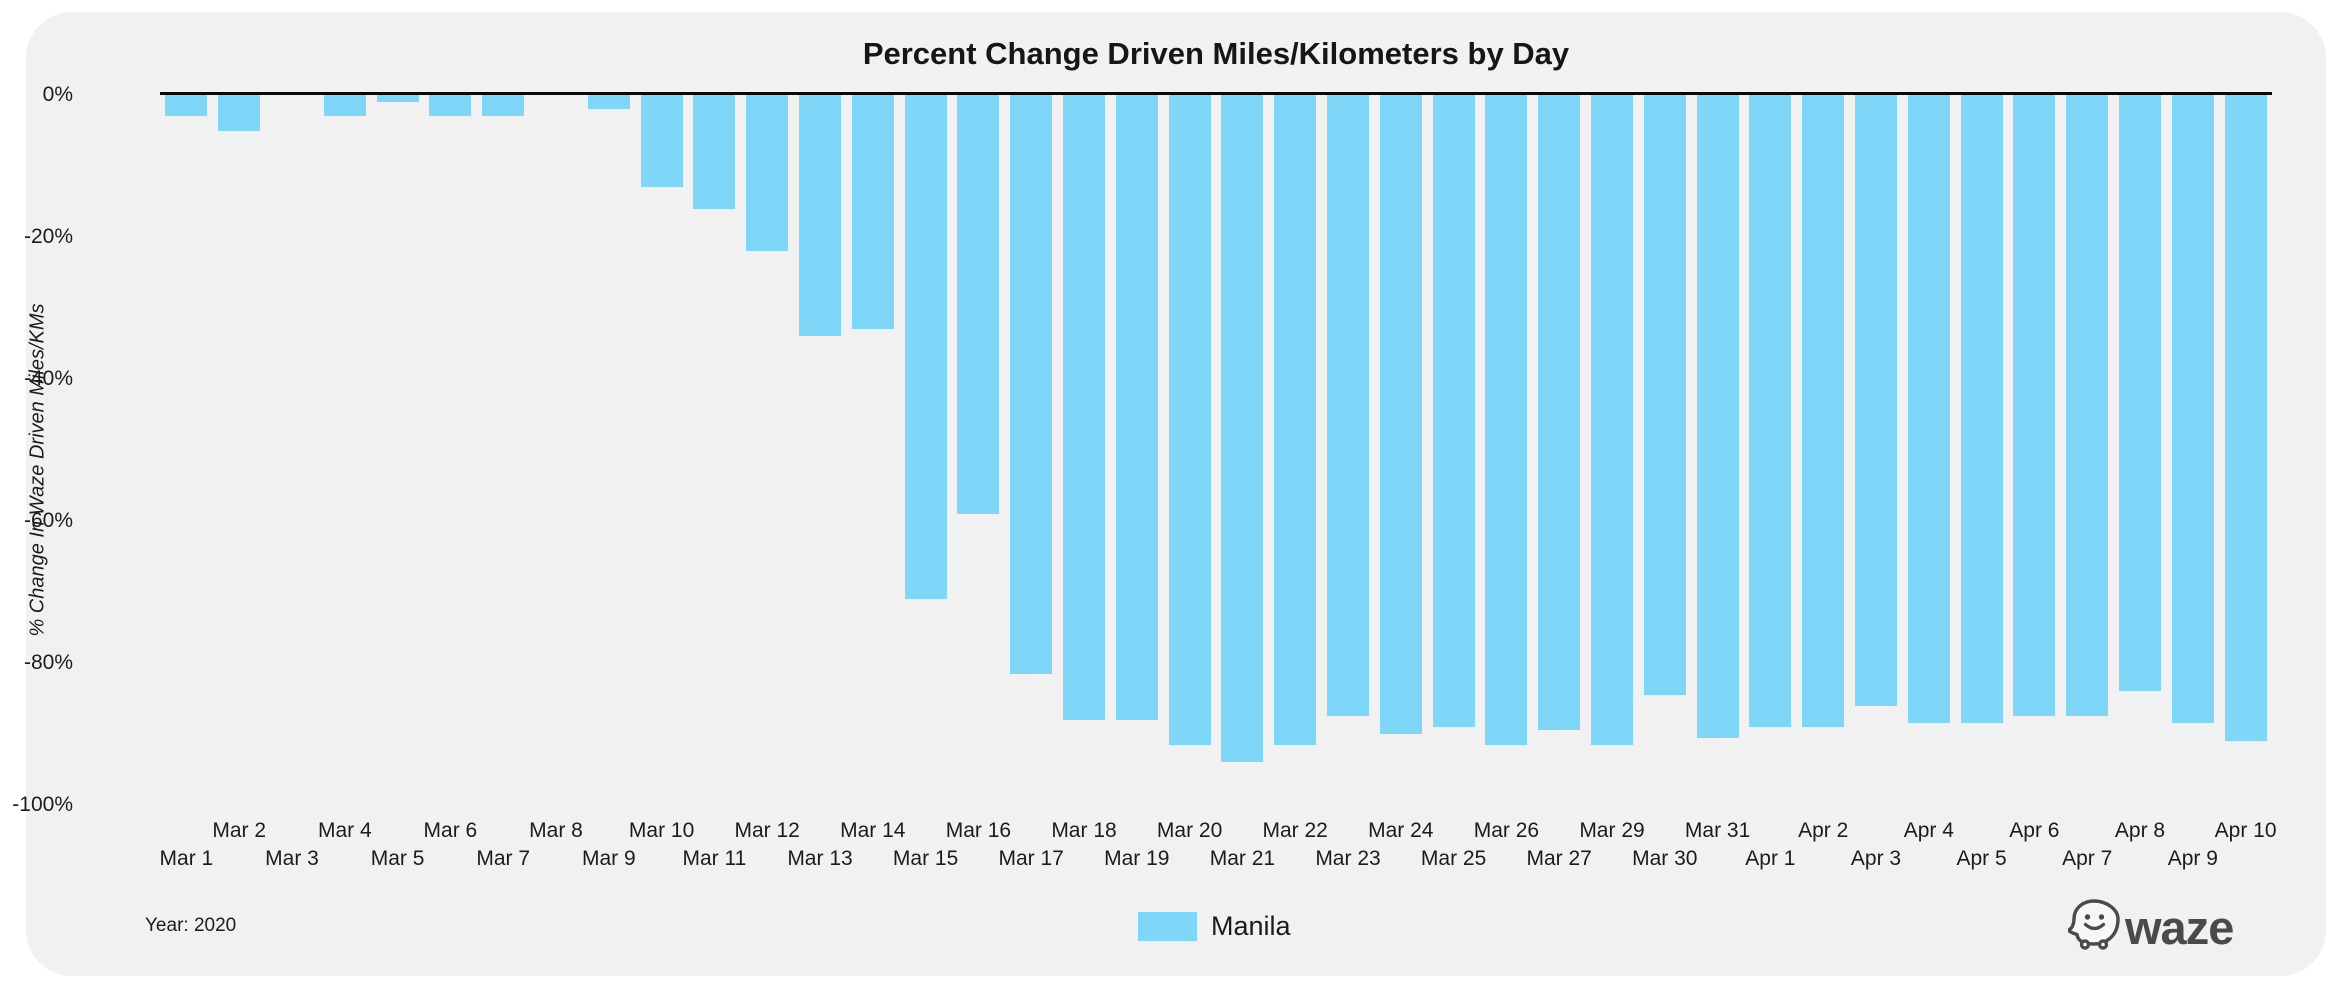 Image resolution: width=2336 pixels, height=1002 pixels. I want to click on legend: Manila, so click(1214, 926).